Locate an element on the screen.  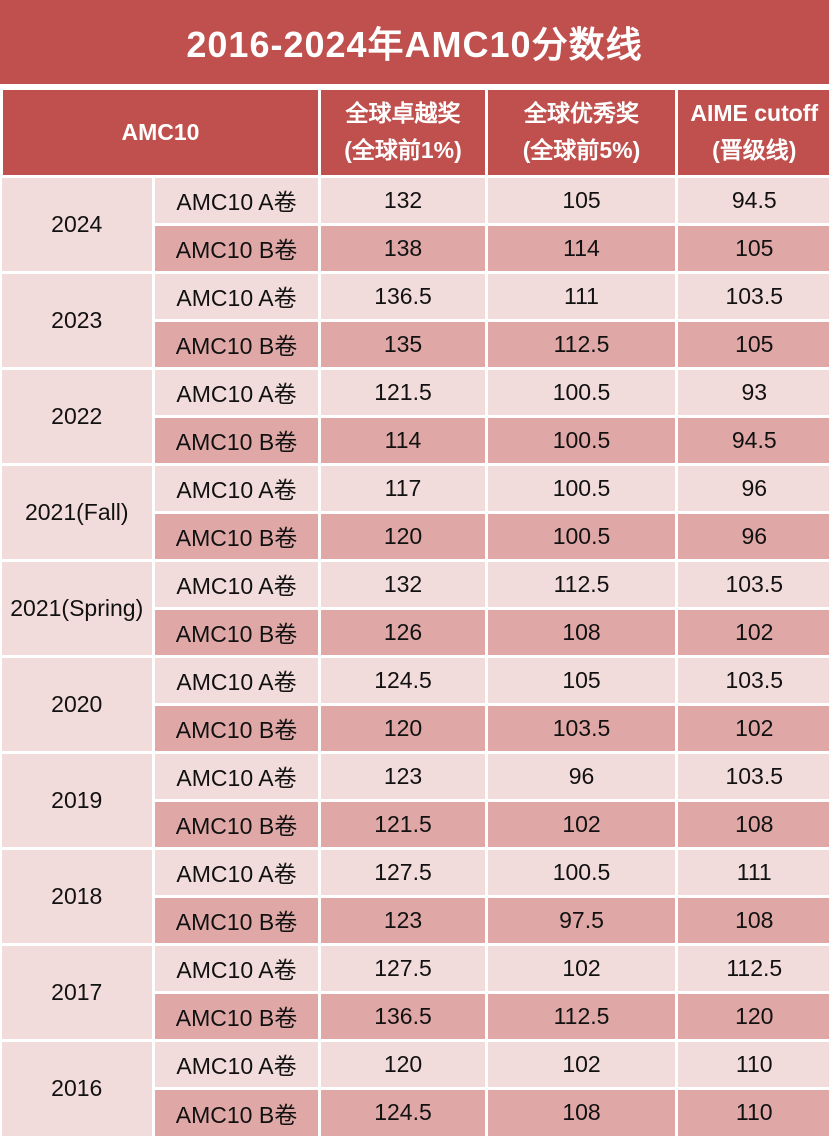
header-distinction-award: 全球优秀奖 (全球前5%) is located at coordinates (581, 134).